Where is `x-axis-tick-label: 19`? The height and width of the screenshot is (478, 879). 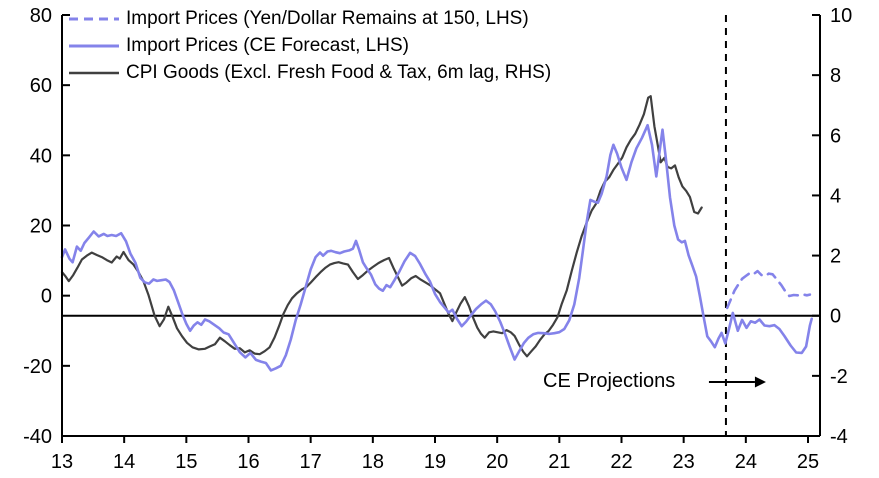 x-axis-tick-label: 19 is located at coordinates (435, 462).